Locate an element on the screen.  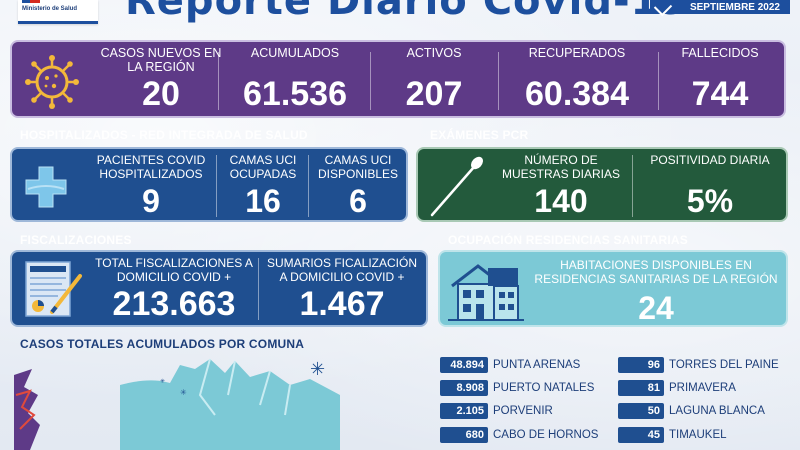
chevron-icon is located at coordinates (663, 8).